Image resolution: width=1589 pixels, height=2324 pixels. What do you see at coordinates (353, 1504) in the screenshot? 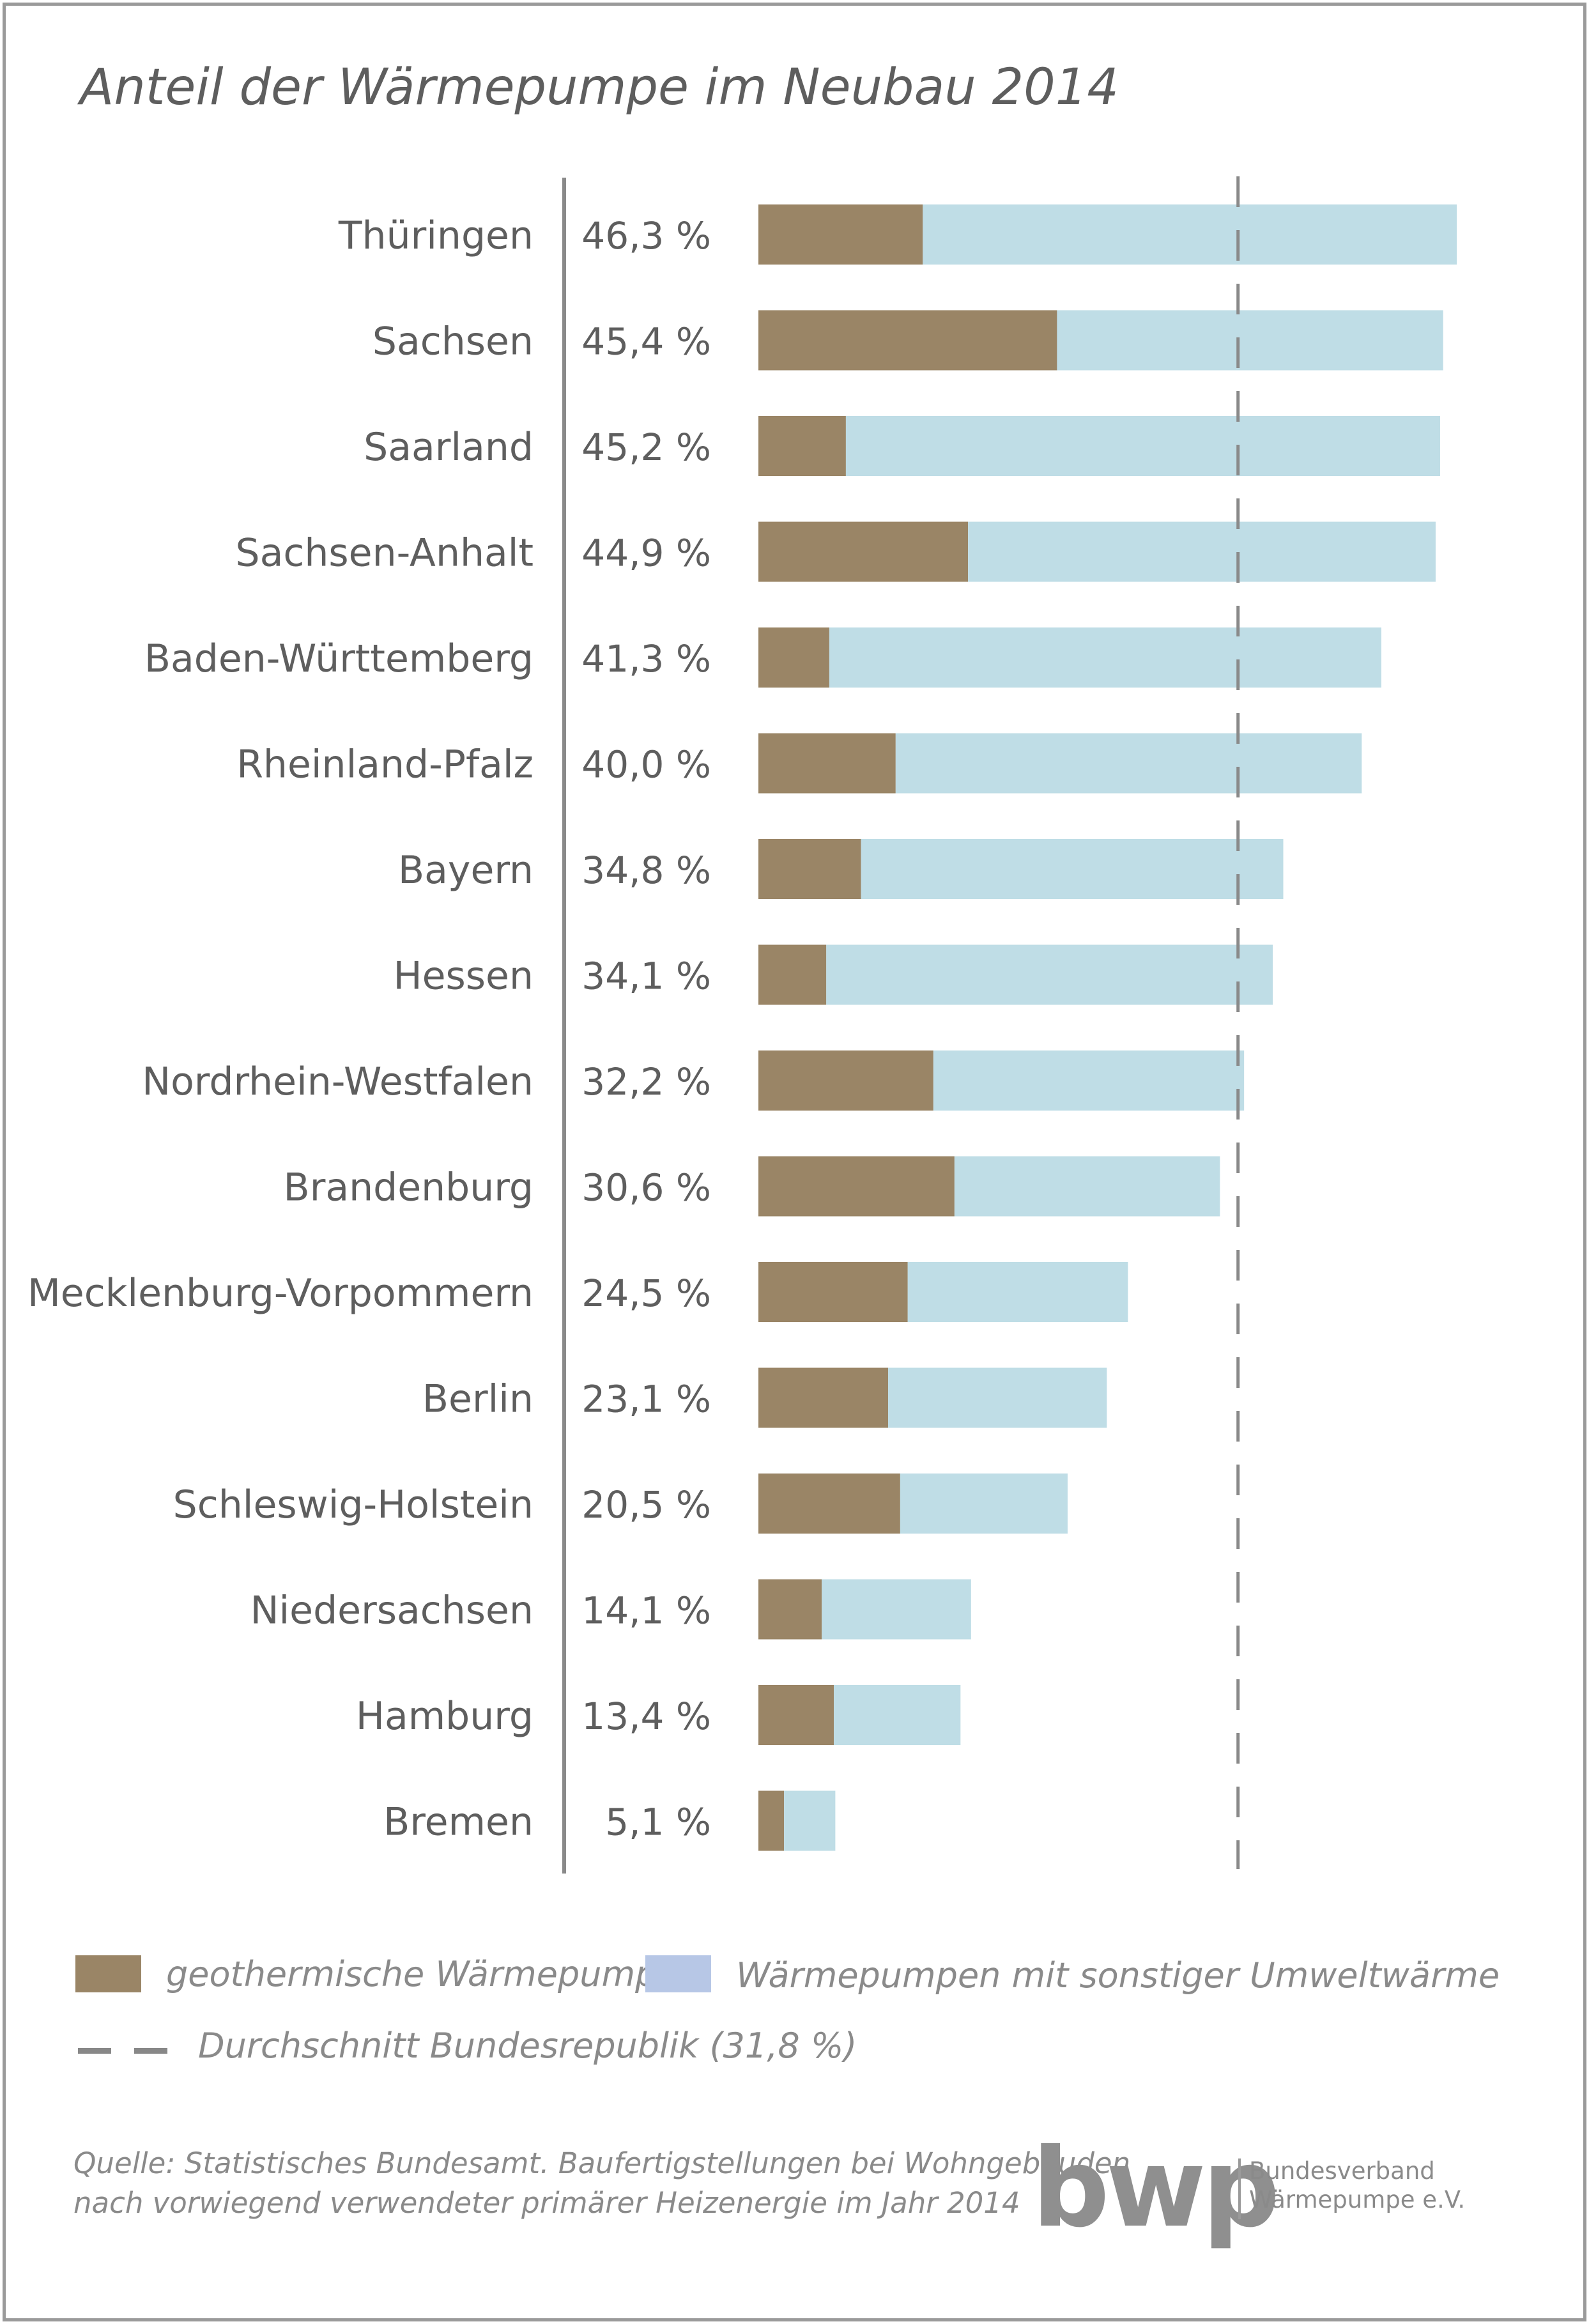
I see `category-label: Schleswig-Holstein` at bounding box center [353, 1504].